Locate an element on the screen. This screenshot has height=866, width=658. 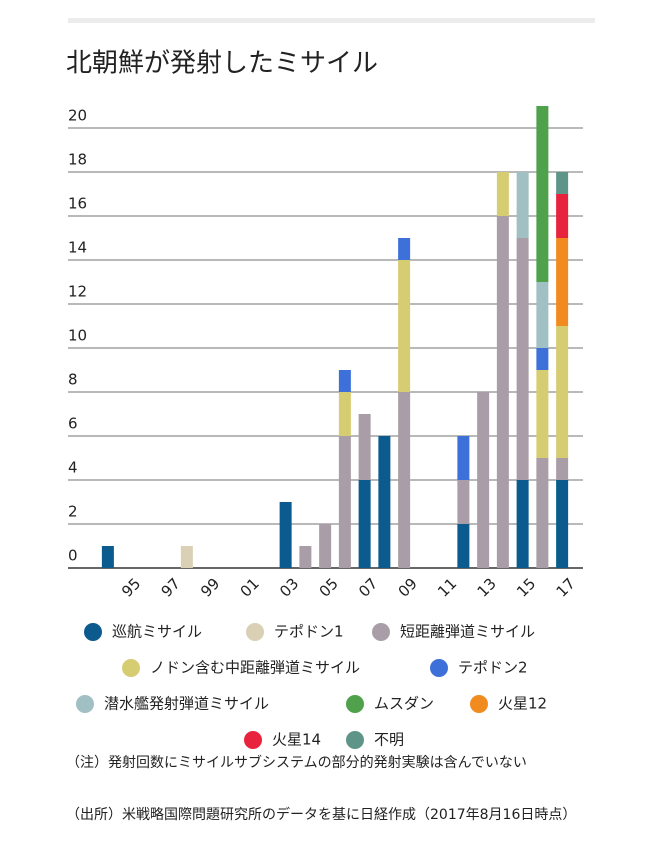
y-tick-label: 16 is located at coordinates (77, 204).